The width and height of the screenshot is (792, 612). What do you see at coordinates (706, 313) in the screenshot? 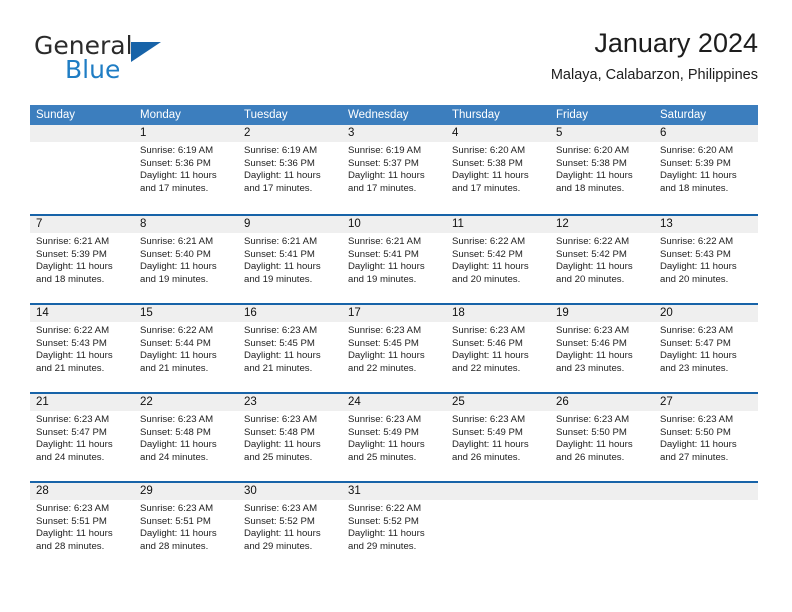
I see `day-number: 20` at bounding box center [706, 313].